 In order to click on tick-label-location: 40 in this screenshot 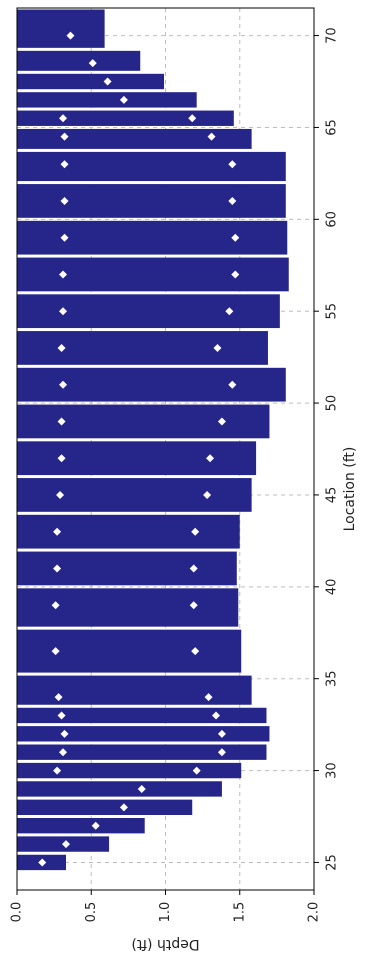, I will do `click(332, 587)`.